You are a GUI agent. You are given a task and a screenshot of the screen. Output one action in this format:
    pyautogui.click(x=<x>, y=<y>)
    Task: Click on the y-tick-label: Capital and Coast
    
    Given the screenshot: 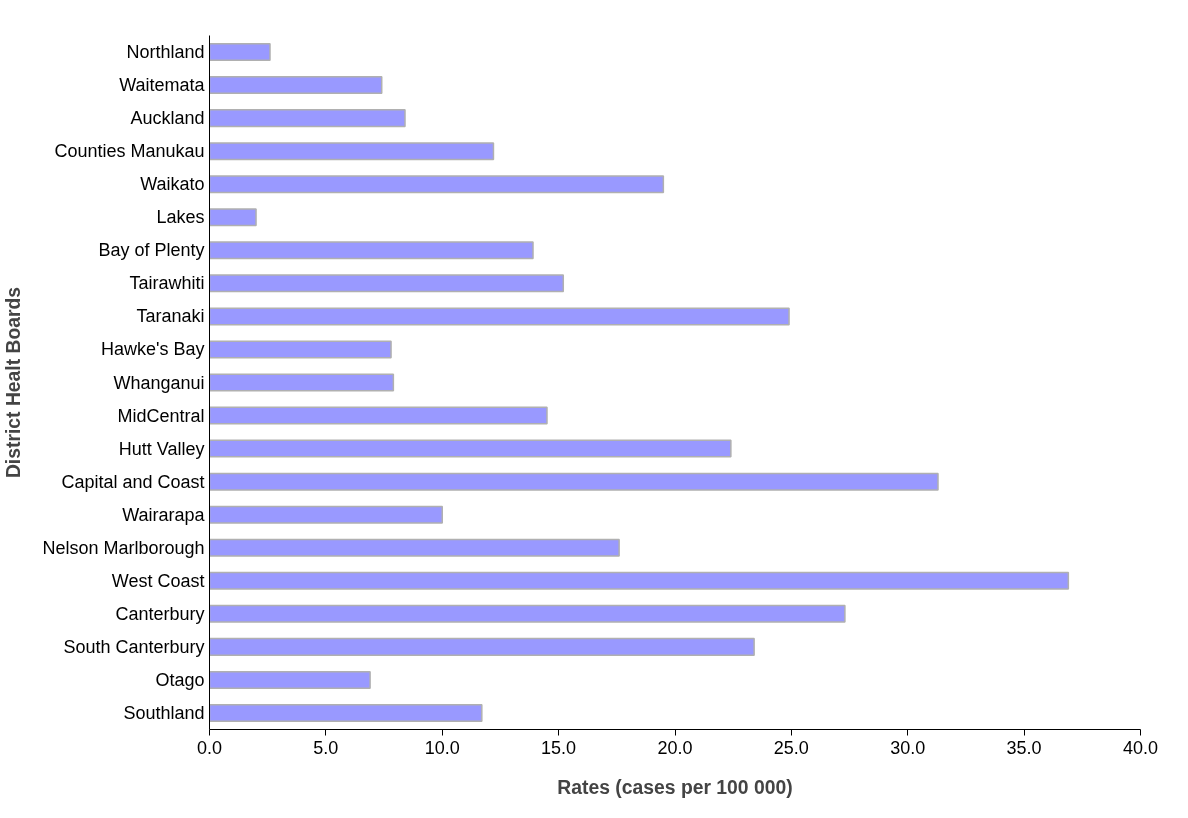 What is the action you would take?
    pyautogui.click(x=133, y=481)
    